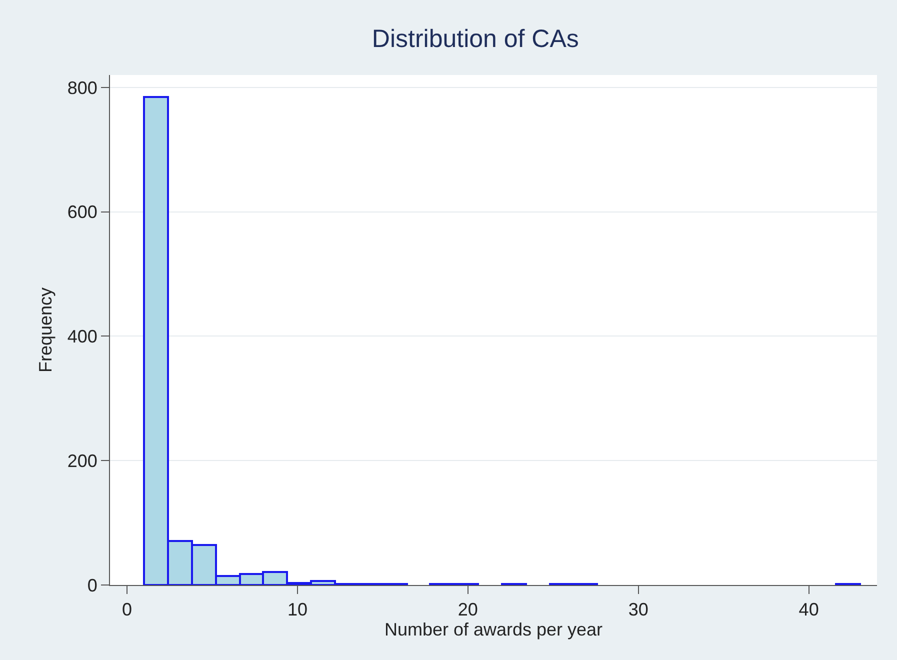  Describe the element at coordinates (808, 610) in the screenshot. I see `x-tick-label: 40` at that location.